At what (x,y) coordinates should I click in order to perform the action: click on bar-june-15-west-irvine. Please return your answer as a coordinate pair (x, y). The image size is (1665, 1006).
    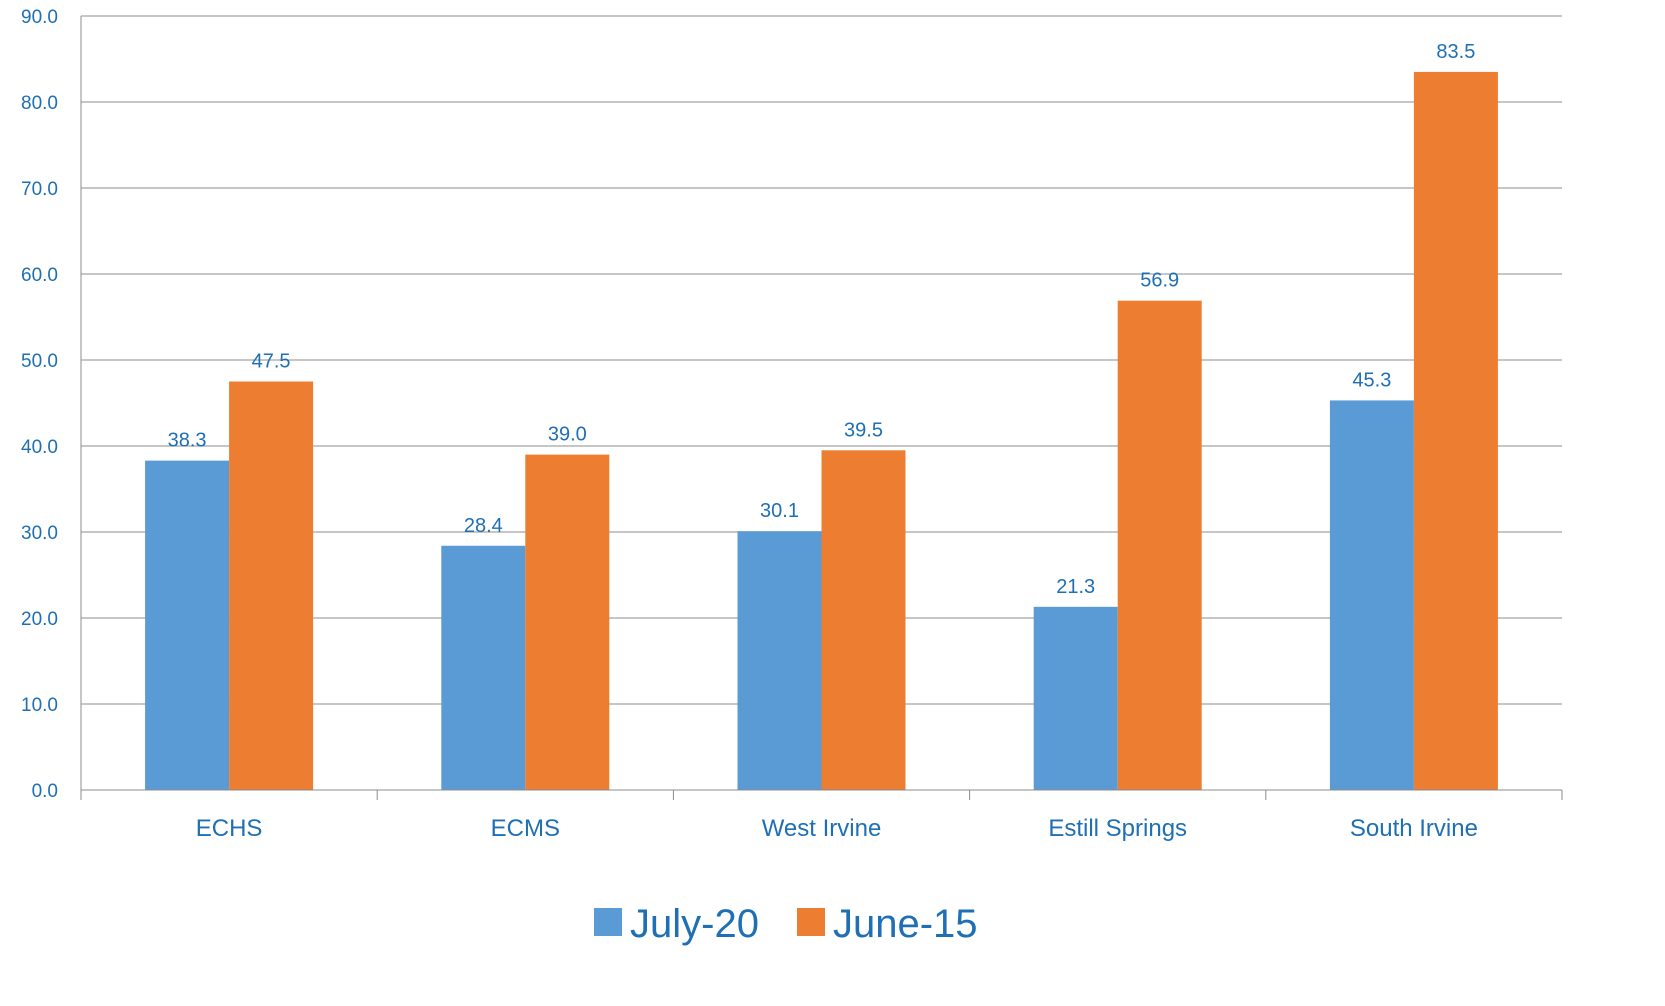
    Looking at the image, I should click on (863, 620).